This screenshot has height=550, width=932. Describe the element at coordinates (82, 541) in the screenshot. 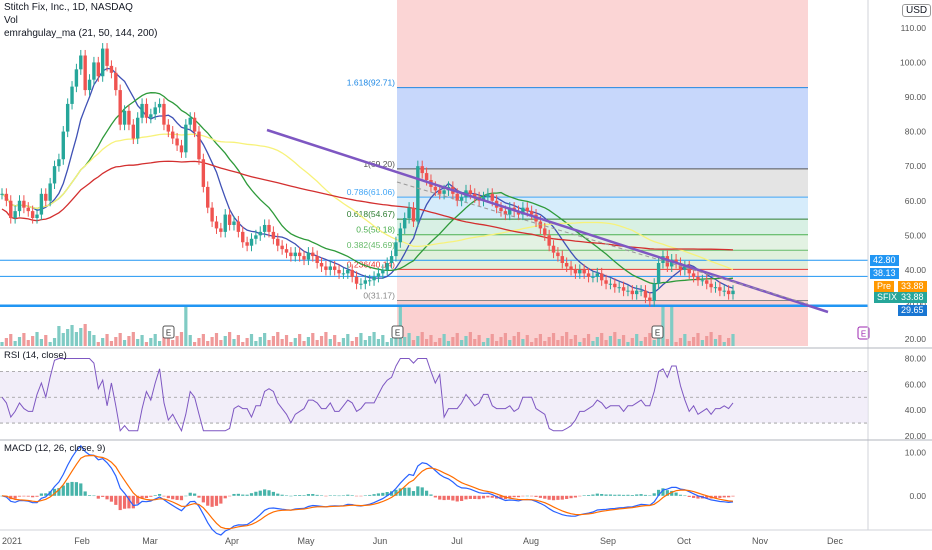

I see `time-tick-label: Feb` at that location.